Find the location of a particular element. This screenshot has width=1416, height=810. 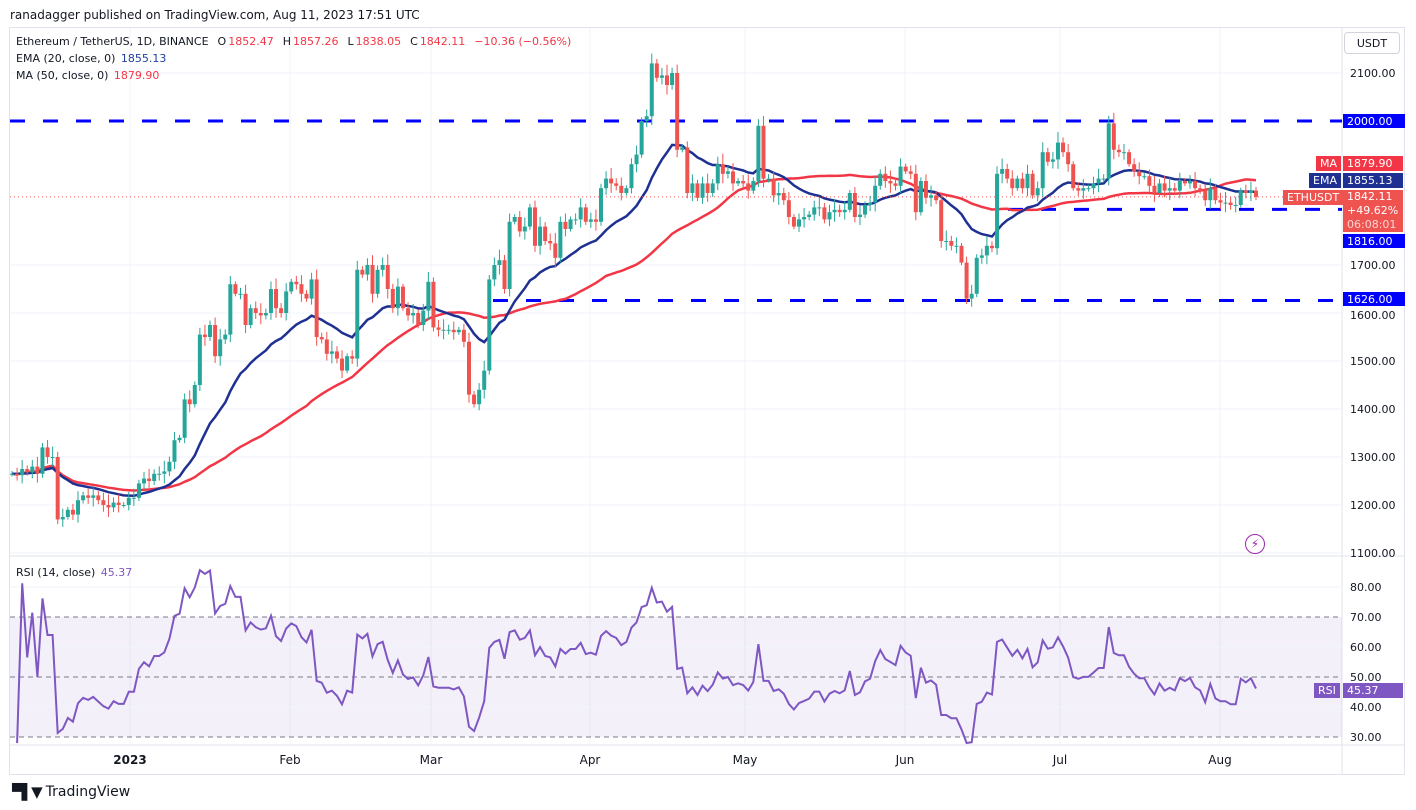

ma-axis-value: 1879.90 is located at coordinates (1373, 163).